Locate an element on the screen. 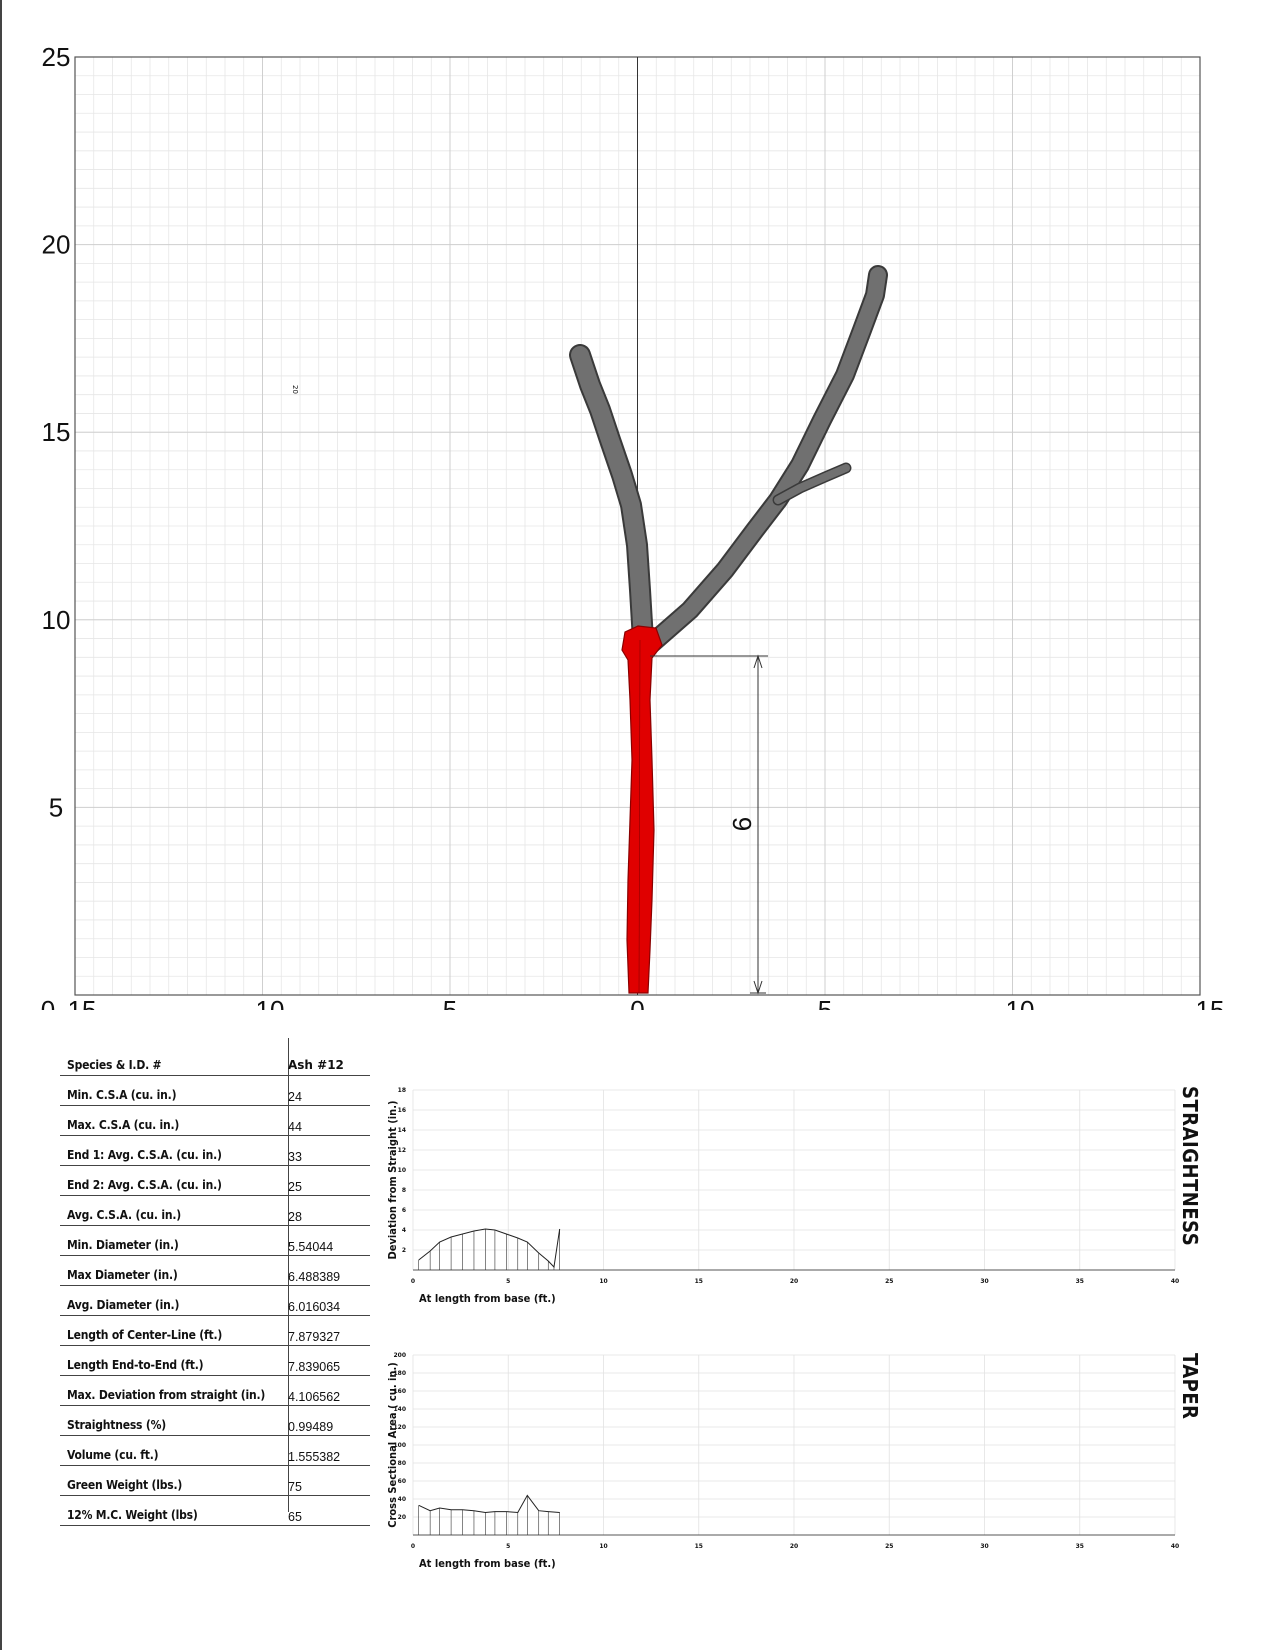 The height and width of the screenshot is (1650, 1275). stray-mark: 20 is located at coordinates (295, 389).